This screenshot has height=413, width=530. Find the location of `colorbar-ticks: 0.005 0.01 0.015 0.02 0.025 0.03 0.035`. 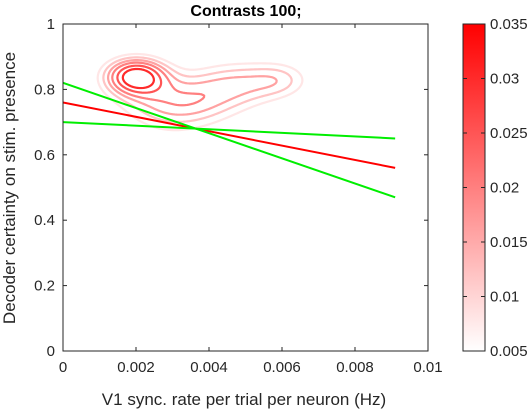

colorbar-ticks: 0.005 0.01 0.015 0.02 0.025 0.03 0.035 is located at coordinates (495, 188).